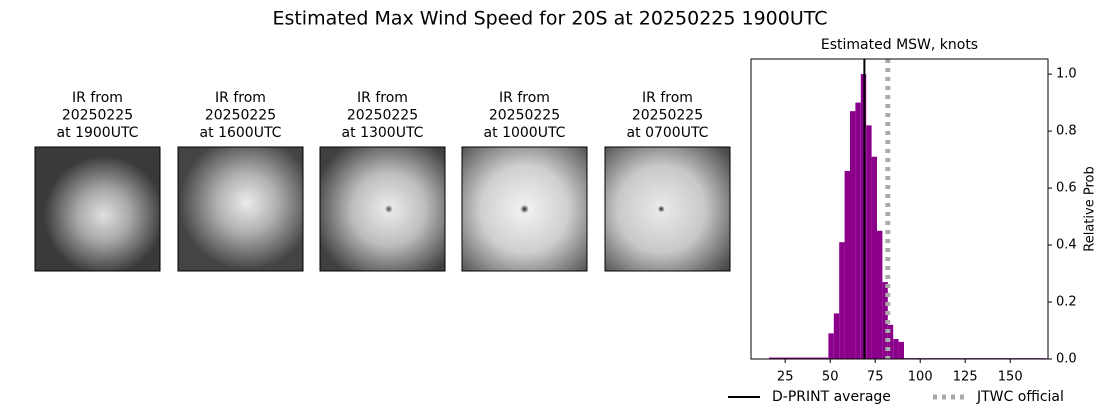  I want to click on legend-label: D-PRINT average, so click(831, 397).